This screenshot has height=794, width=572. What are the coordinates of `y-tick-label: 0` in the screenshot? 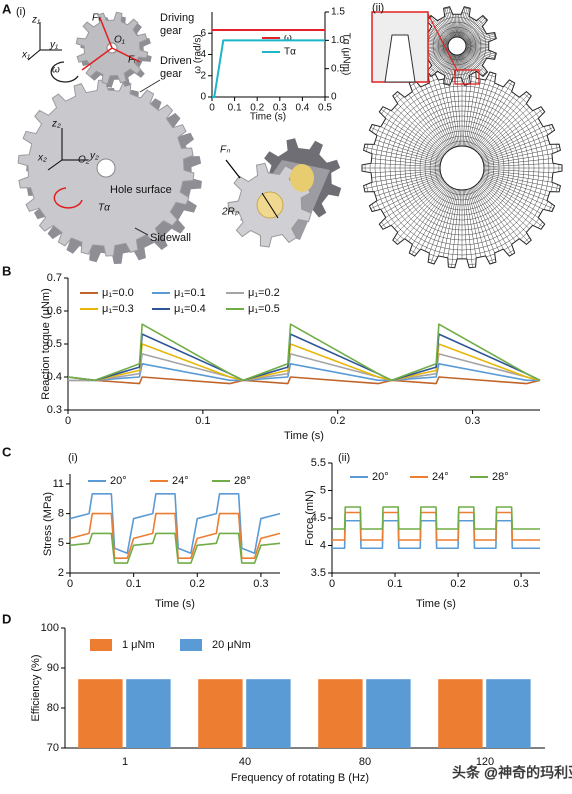 It's located at (203, 97).